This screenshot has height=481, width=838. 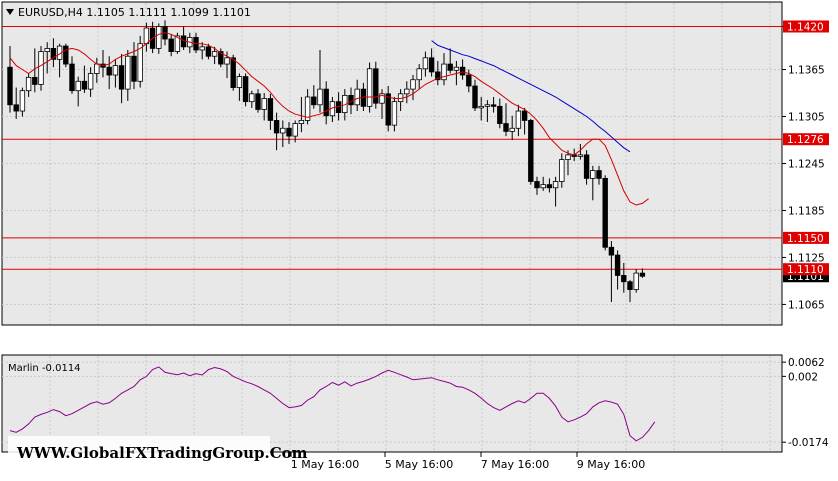 I want to click on level-price-label: 1.1276, so click(x=805, y=140).